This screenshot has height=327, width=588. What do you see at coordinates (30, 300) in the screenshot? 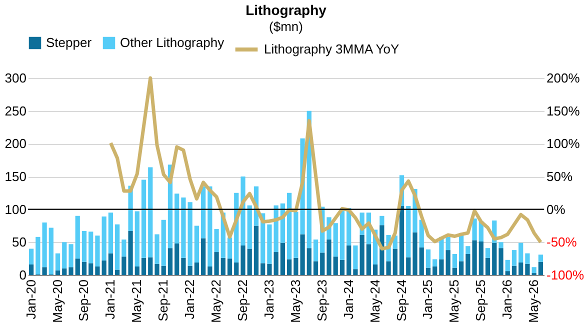
I see `x-tick-label: Jan-20` at bounding box center [30, 300].